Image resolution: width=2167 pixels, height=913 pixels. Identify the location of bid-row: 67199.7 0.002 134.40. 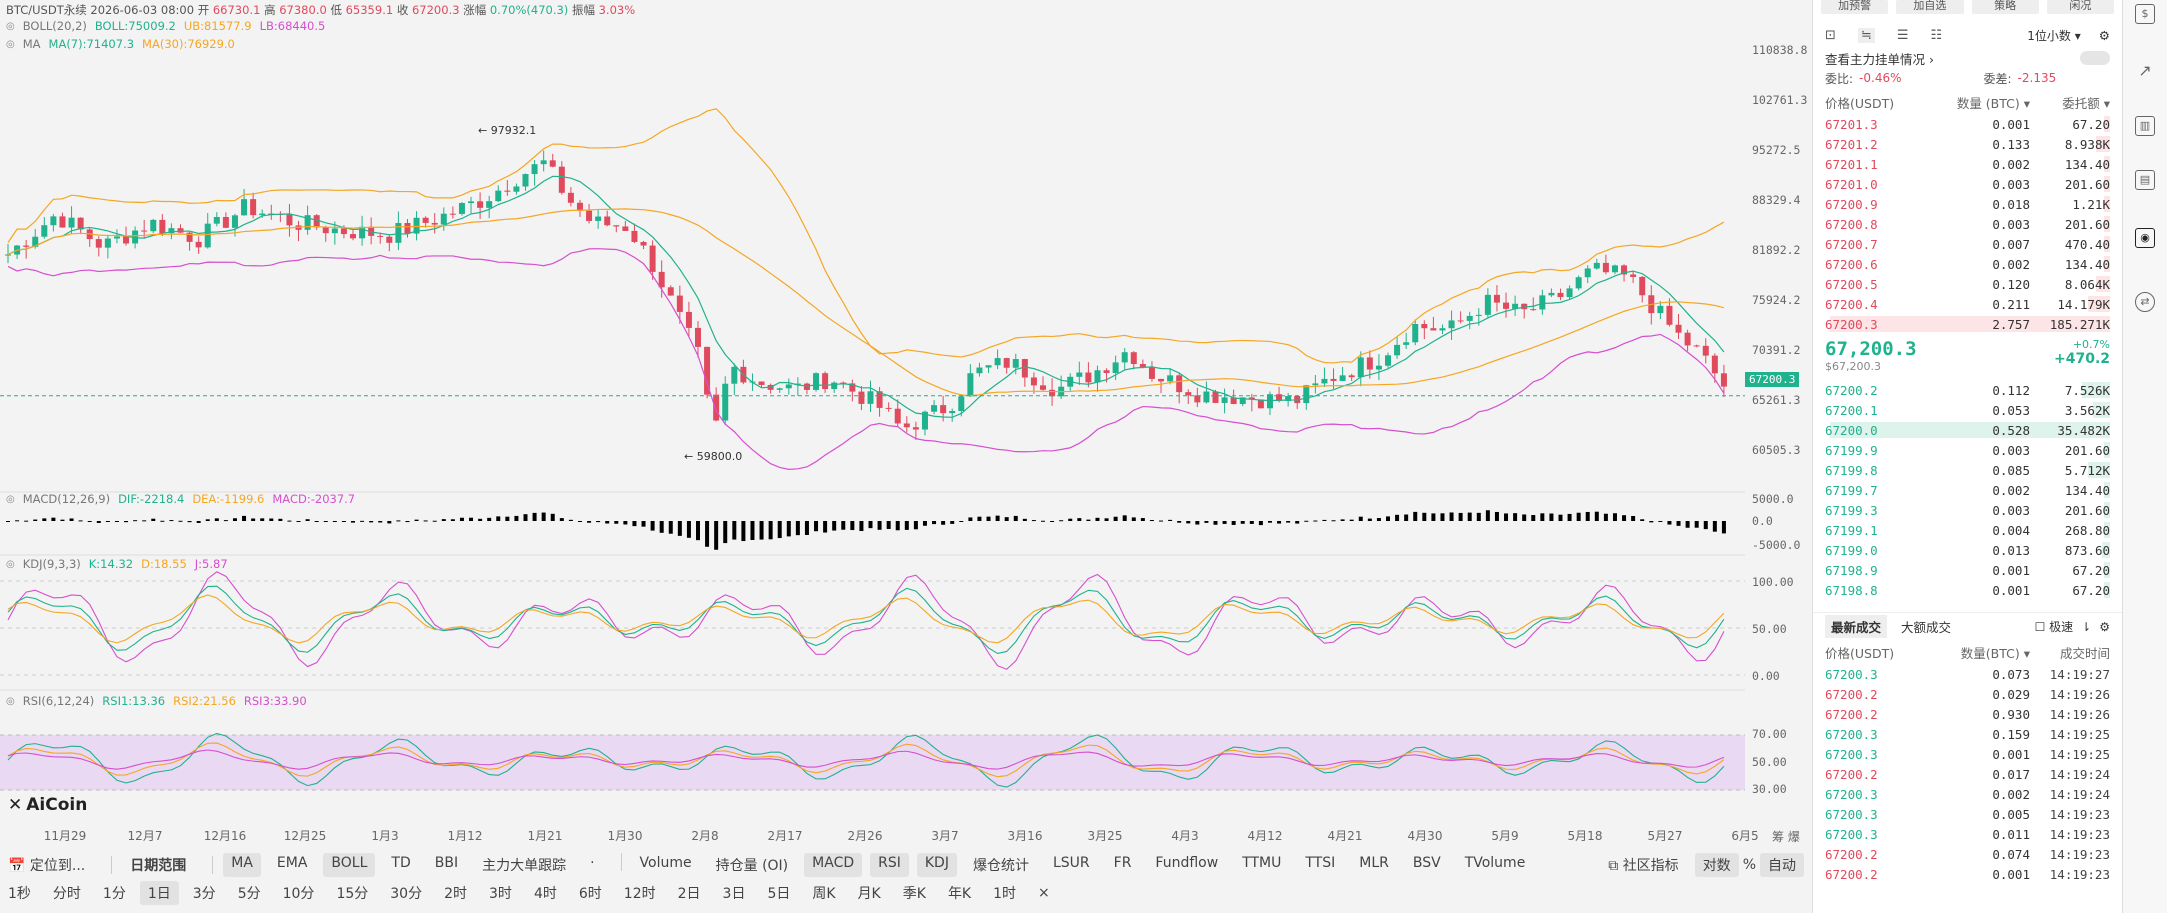
(1967, 490).